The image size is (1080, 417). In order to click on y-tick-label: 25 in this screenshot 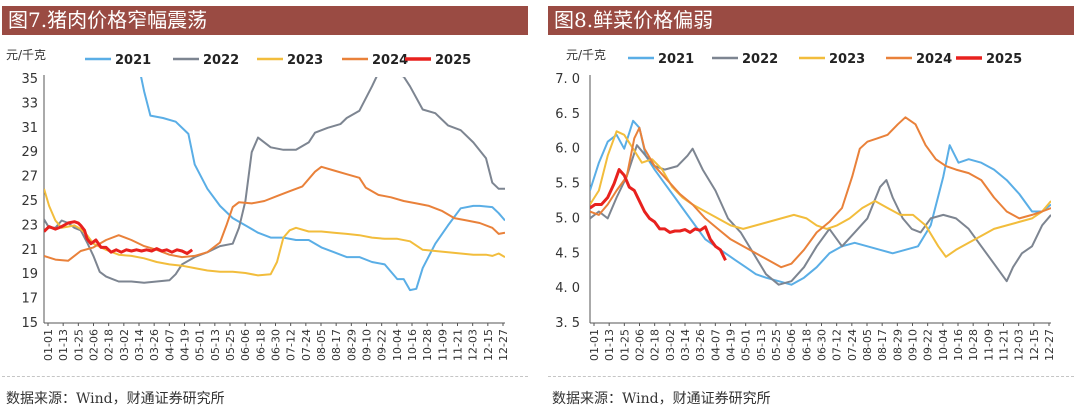, I will do `click(29, 201)`.